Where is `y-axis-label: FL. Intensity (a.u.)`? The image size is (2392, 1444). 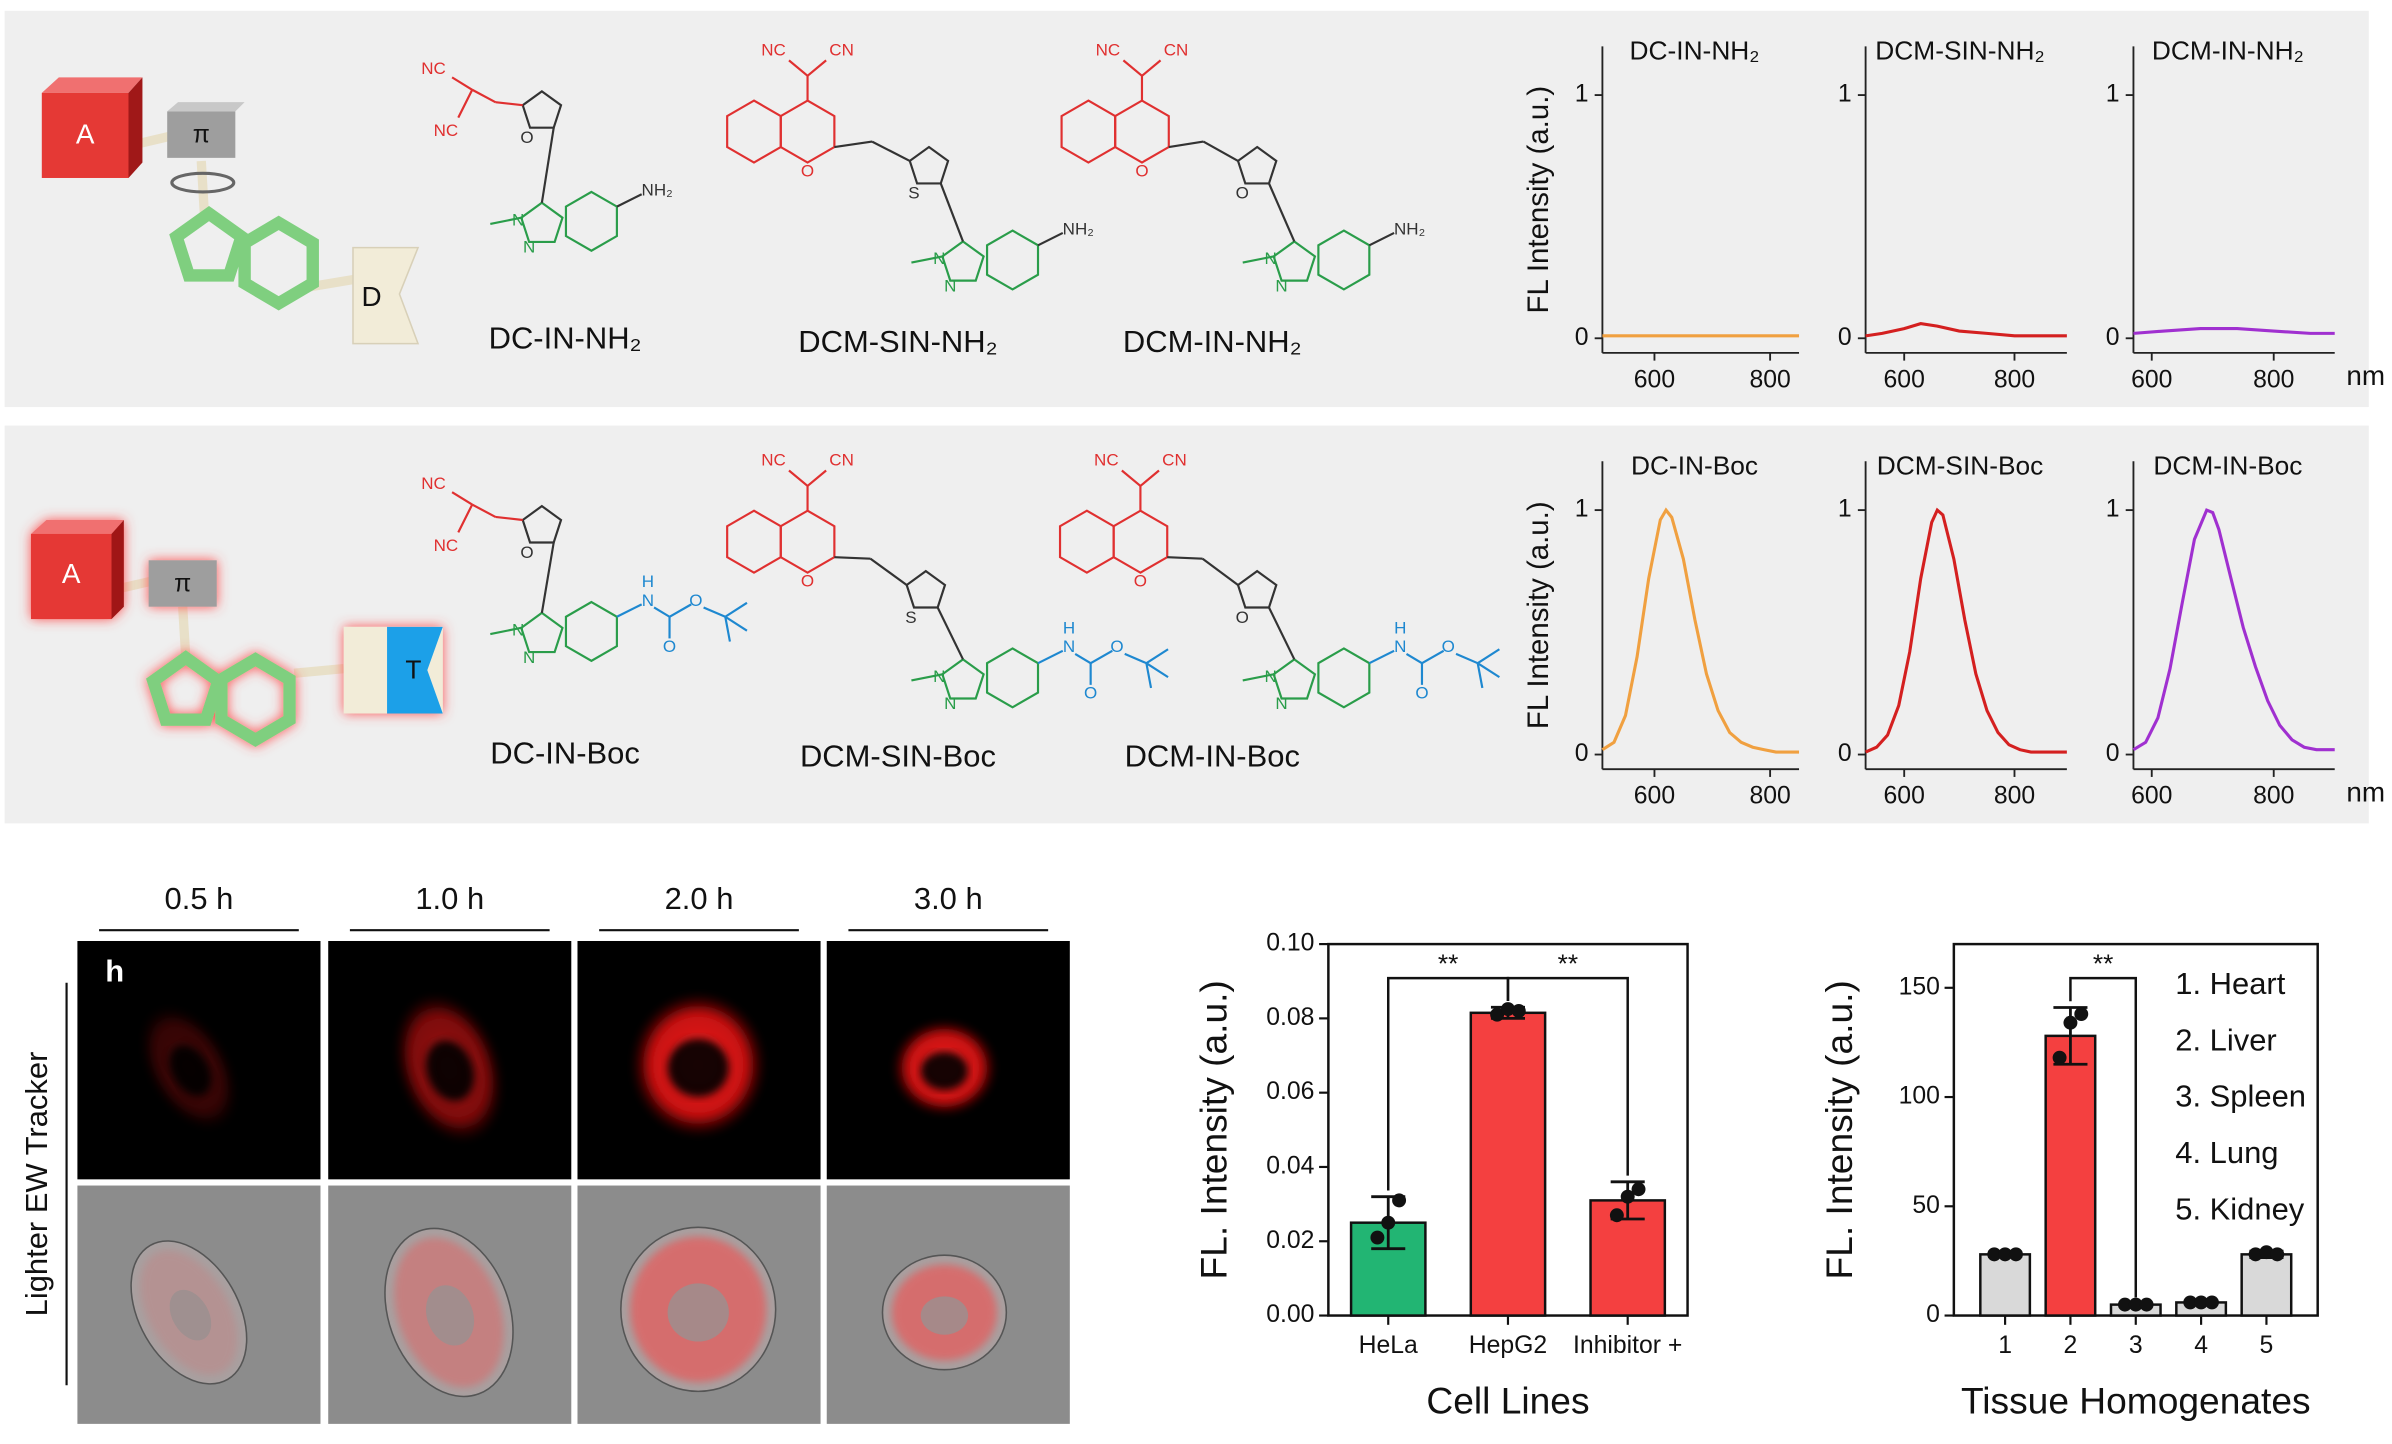
y-axis-label: FL. Intensity (a.u.) is located at coordinates (1839, 1129).